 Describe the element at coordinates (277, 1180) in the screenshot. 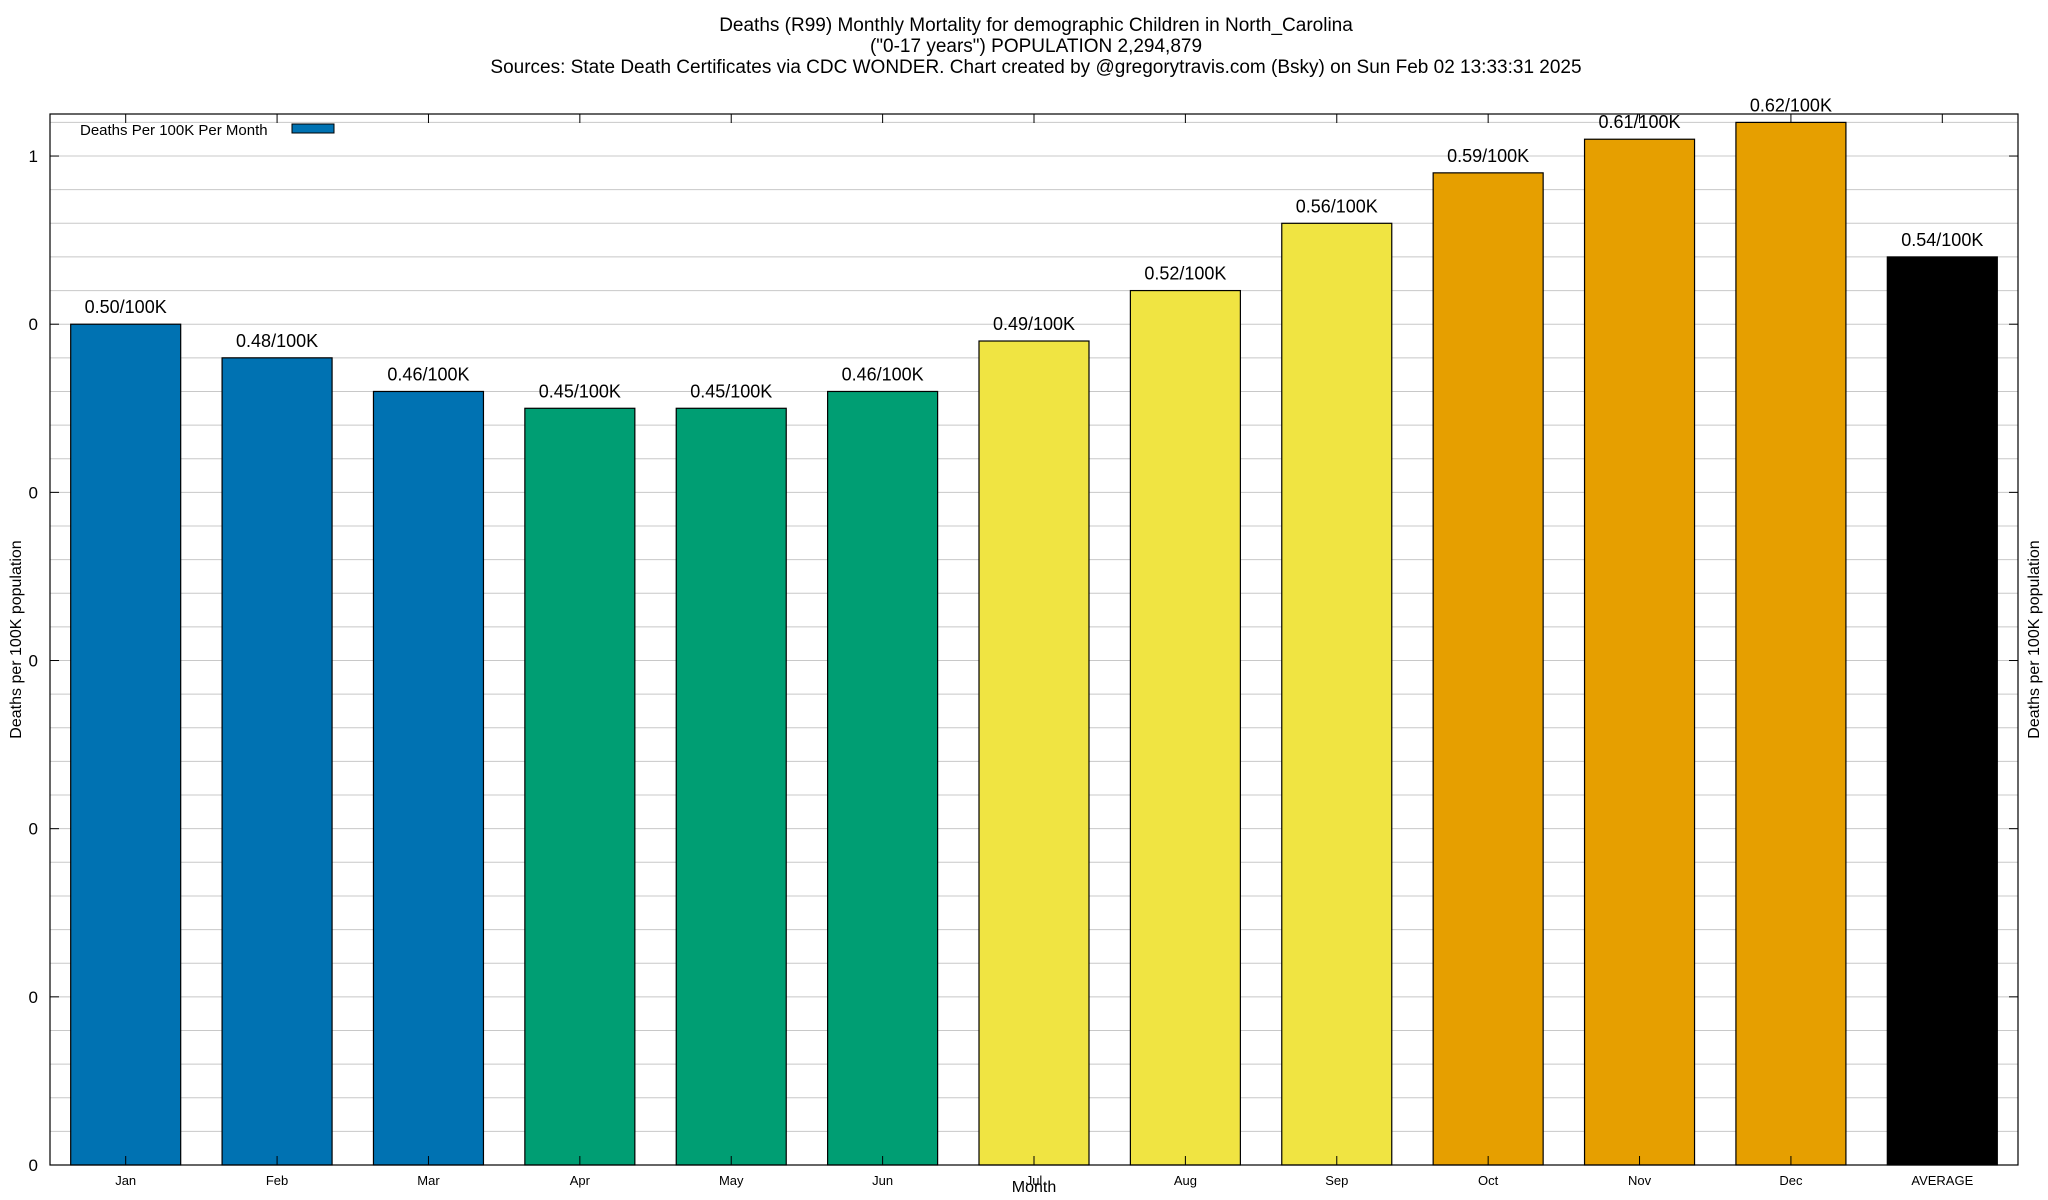

I see `x-tick-label: Feb` at that location.